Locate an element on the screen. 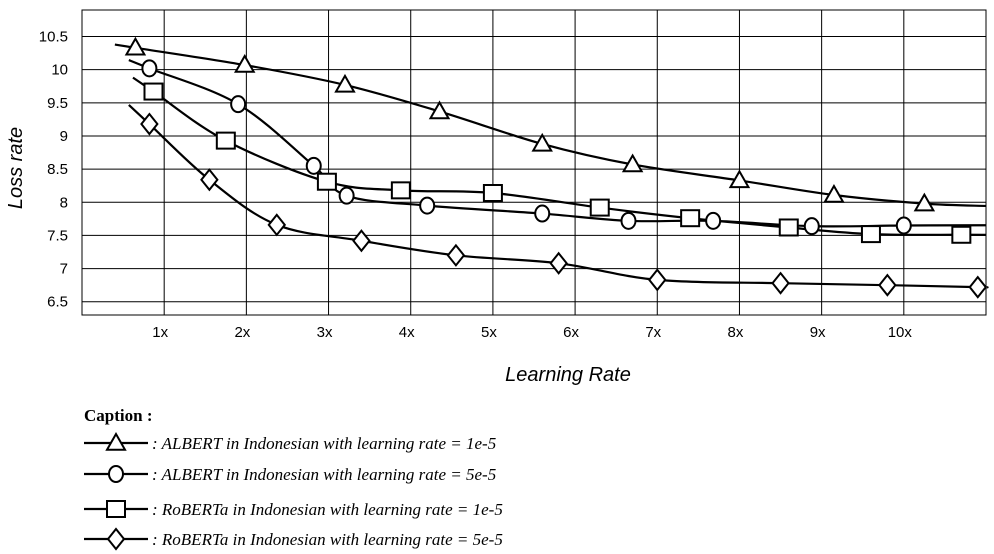 Image resolution: width=994 pixels, height=554 pixels. y-tick-label: 10 is located at coordinates (59, 70).